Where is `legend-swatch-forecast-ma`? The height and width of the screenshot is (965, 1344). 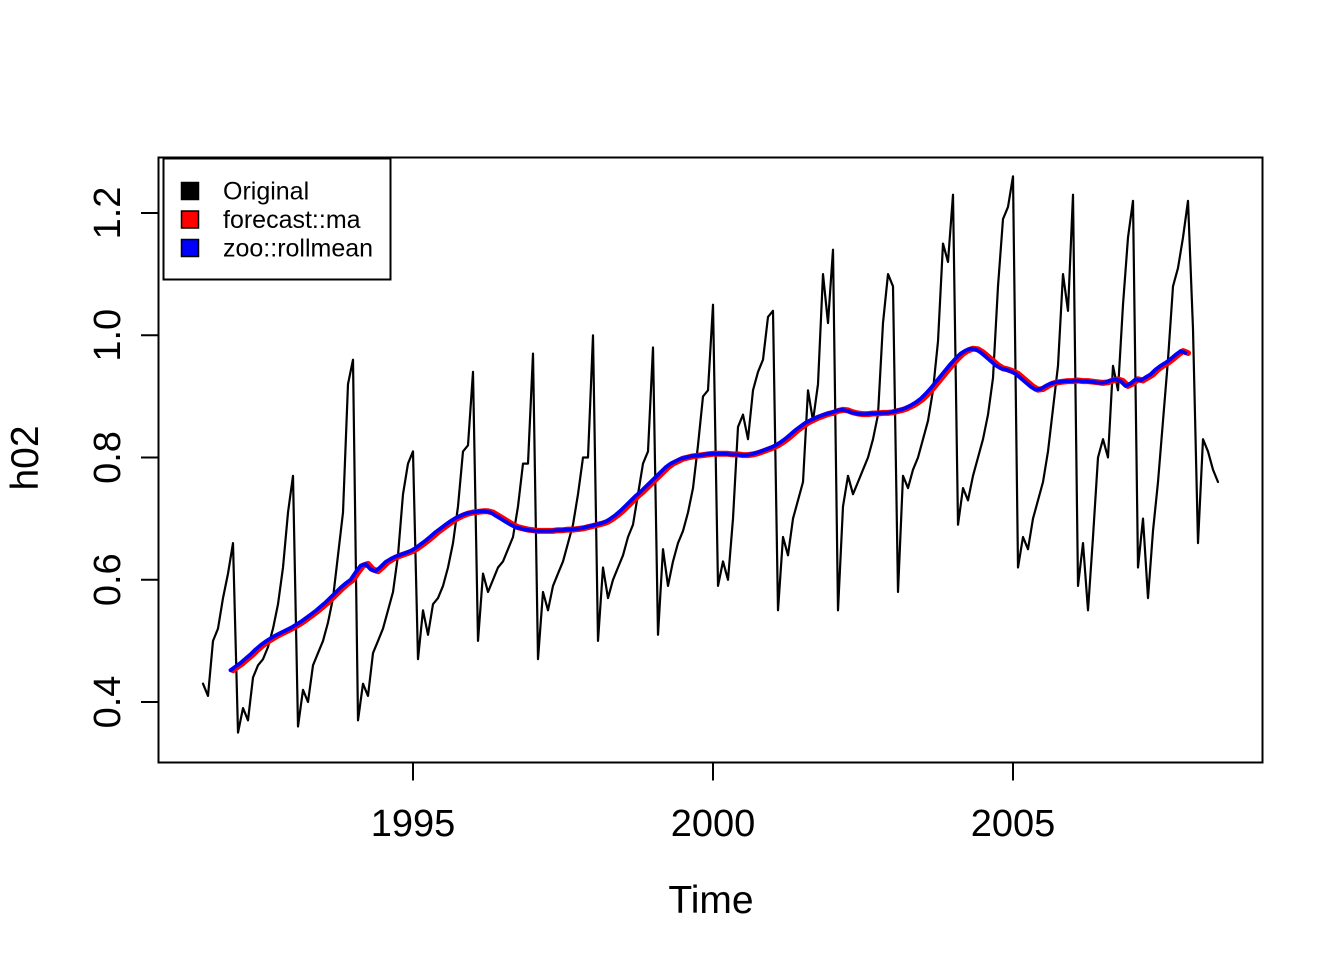 legend-swatch-forecast-ma is located at coordinates (190, 219).